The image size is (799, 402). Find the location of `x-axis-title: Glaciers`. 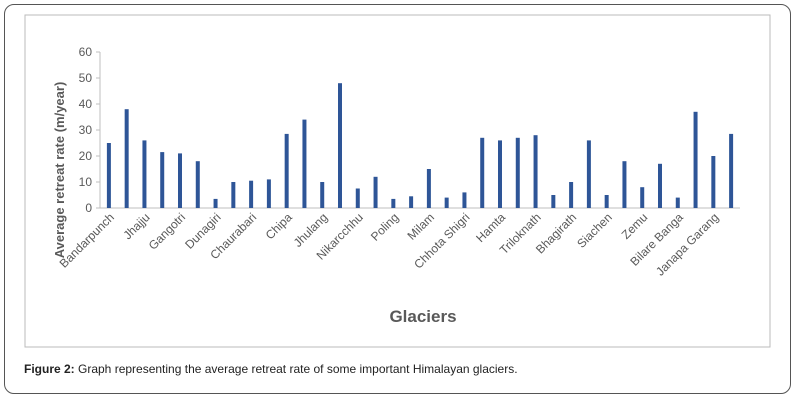

x-axis-title: Glaciers is located at coordinates (422, 316).